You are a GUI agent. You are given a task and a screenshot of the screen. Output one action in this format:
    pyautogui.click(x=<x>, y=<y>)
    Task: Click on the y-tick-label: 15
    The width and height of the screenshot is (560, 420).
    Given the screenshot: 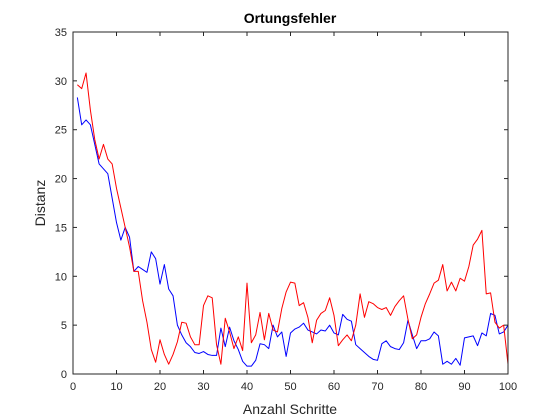 What is the action you would take?
    pyautogui.click(x=61, y=228)
    